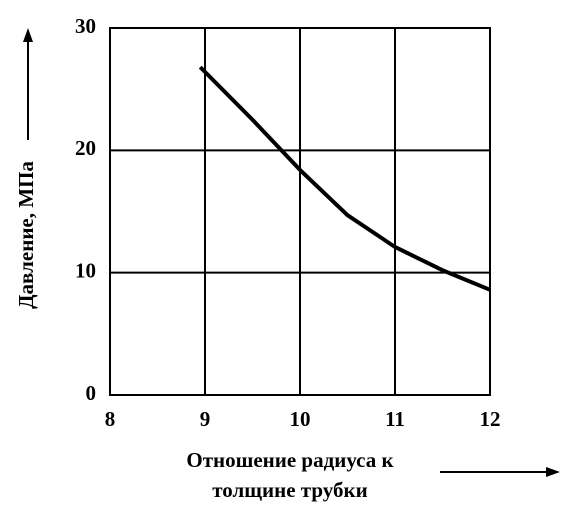 The height and width of the screenshot is (510, 577). Describe the element at coordinates (110, 419) in the screenshot. I see `x-tick-label: 8` at that location.